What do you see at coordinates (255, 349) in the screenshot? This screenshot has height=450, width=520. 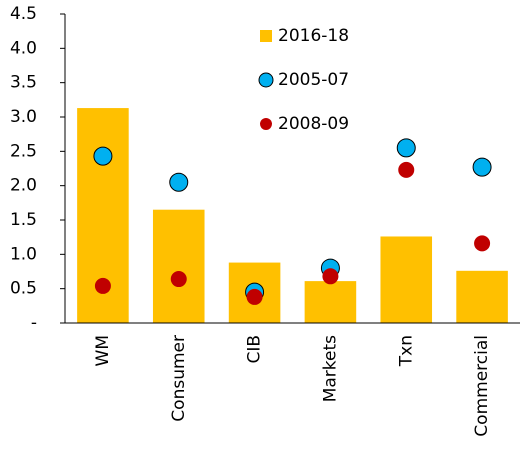 I see `x-tick-label: CIB` at bounding box center [255, 349].